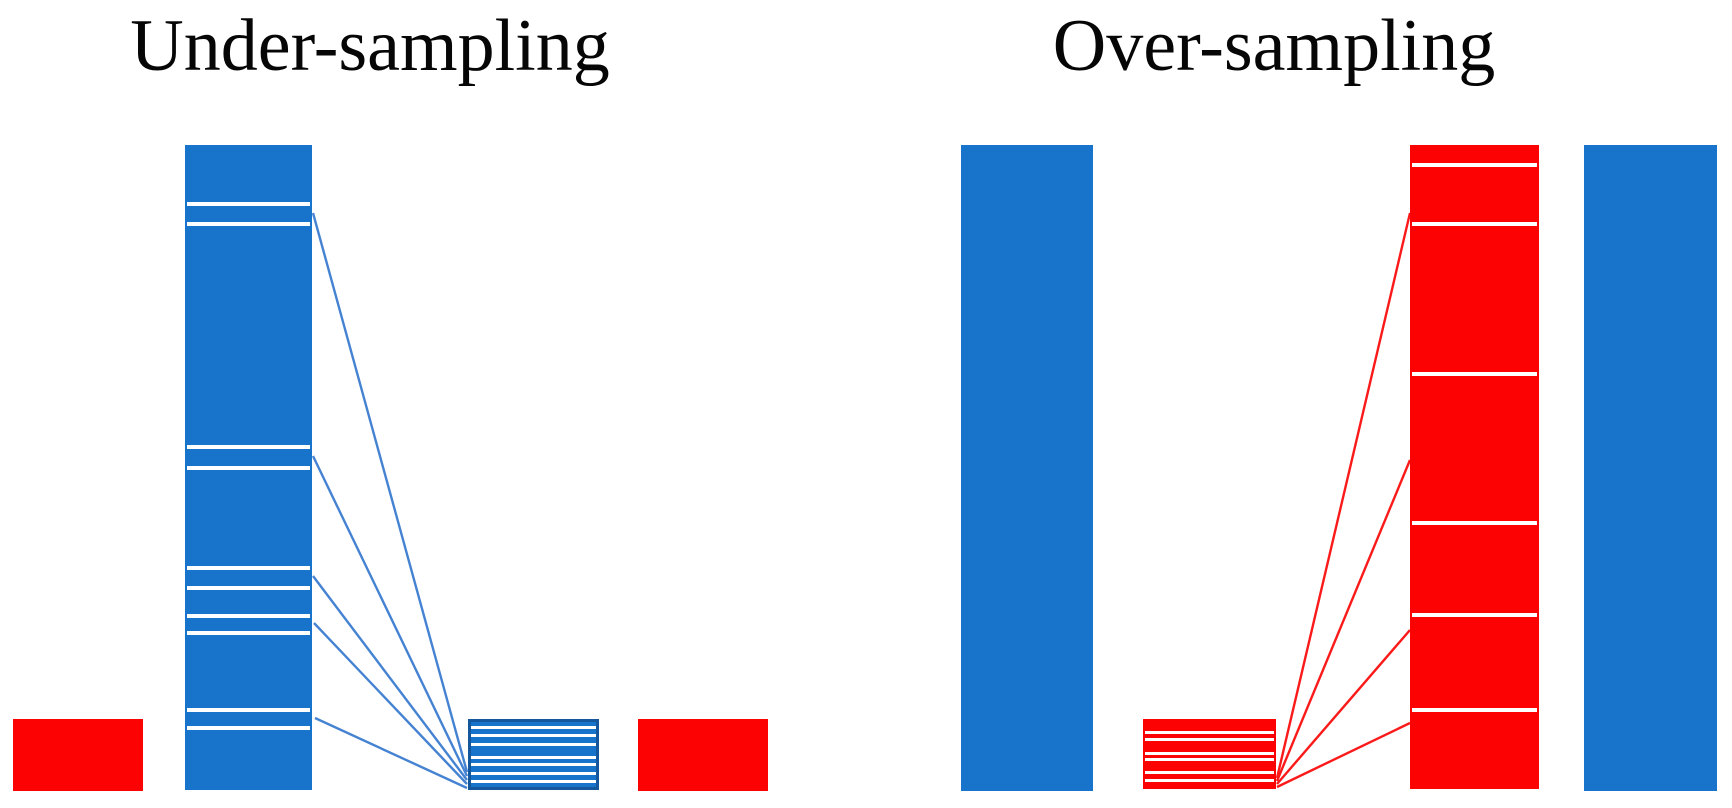  I want to click on under-sampling-title: Under-sampling, so click(370, 46).